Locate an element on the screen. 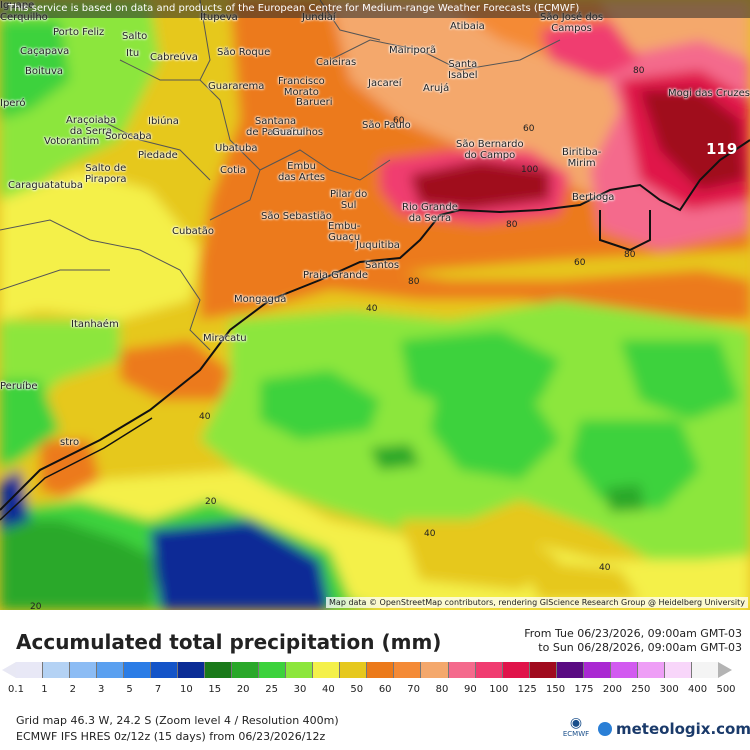 The width and height of the screenshot is (750, 750). place-label-aruj-: Arujá is located at coordinates (436, 88).